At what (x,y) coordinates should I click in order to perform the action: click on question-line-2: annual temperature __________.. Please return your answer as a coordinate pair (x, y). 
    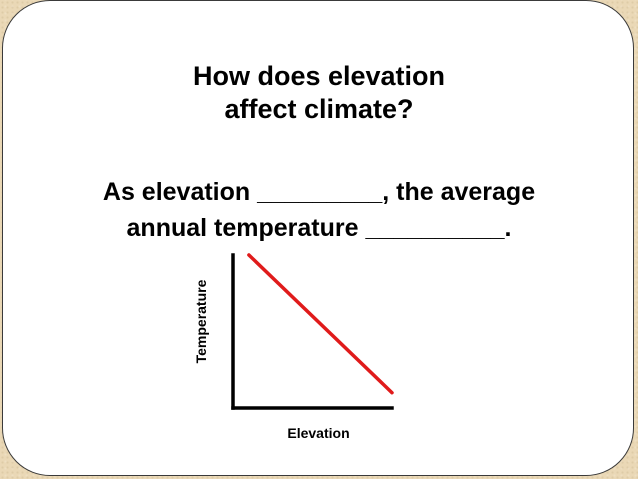
    Looking at the image, I should click on (319, 228).